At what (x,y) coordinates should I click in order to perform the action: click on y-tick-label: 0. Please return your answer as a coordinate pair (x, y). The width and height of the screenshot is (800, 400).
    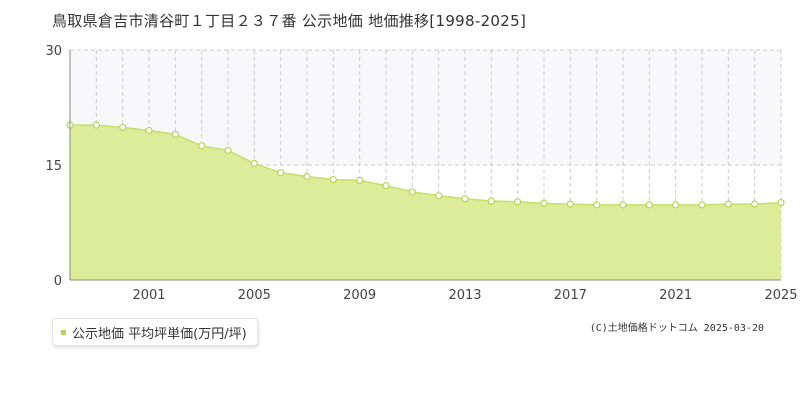
    Looking at the image, I should click on (58, 281).